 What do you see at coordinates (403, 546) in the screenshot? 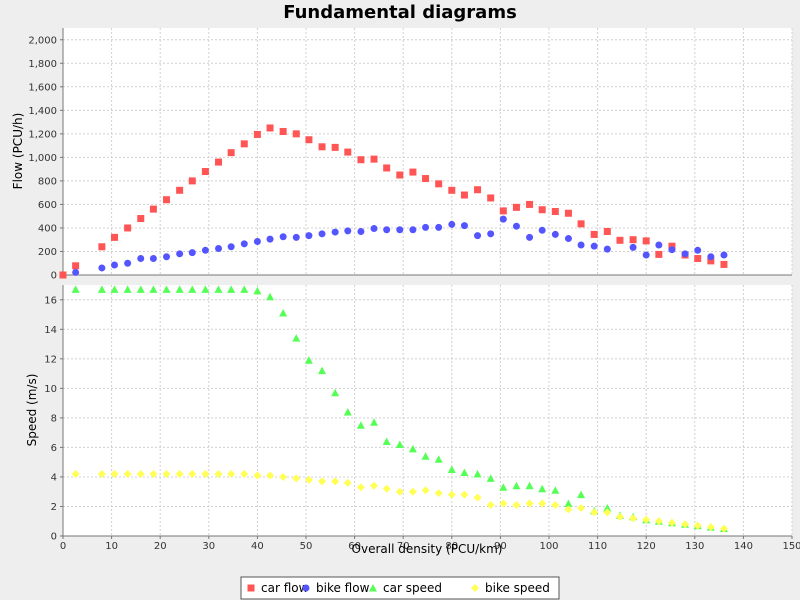
I see `x-tick-label: 70` at bounding box center [403, 546].